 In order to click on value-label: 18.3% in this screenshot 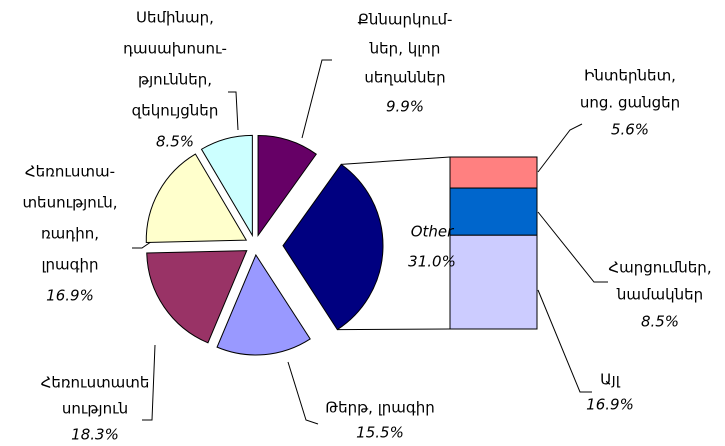, I will do `click(95, 435)`.